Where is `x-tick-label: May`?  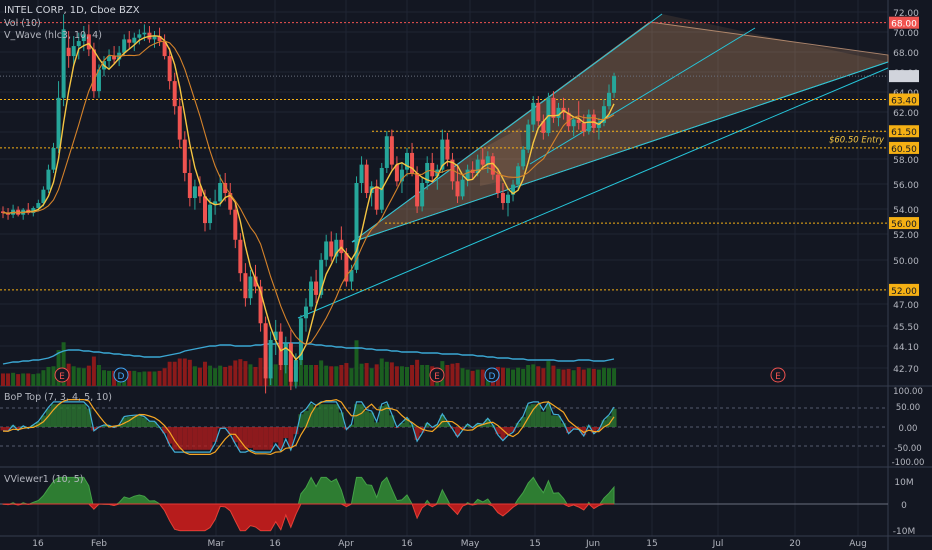 x-tick-label: May is located at coordinates (470, 544).